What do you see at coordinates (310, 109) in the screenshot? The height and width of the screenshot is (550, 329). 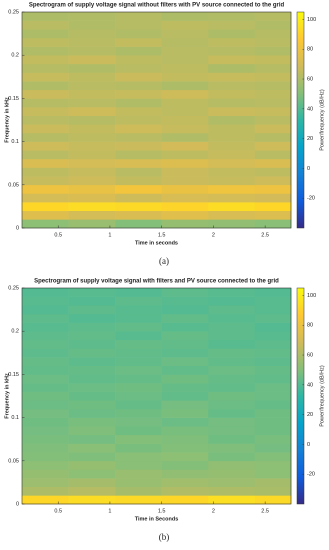 I see `colorbar-tick-label: 40` at bounding box center [310, 109].